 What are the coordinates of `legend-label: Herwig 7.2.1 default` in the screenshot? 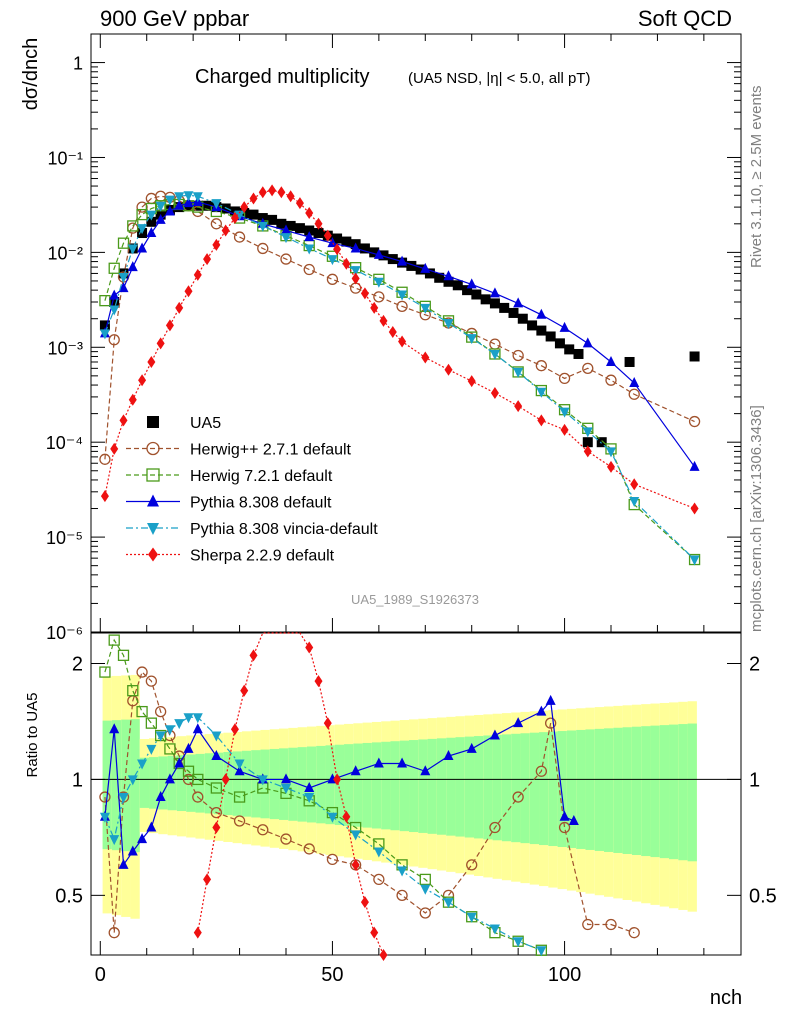 It's located at (261, 476).